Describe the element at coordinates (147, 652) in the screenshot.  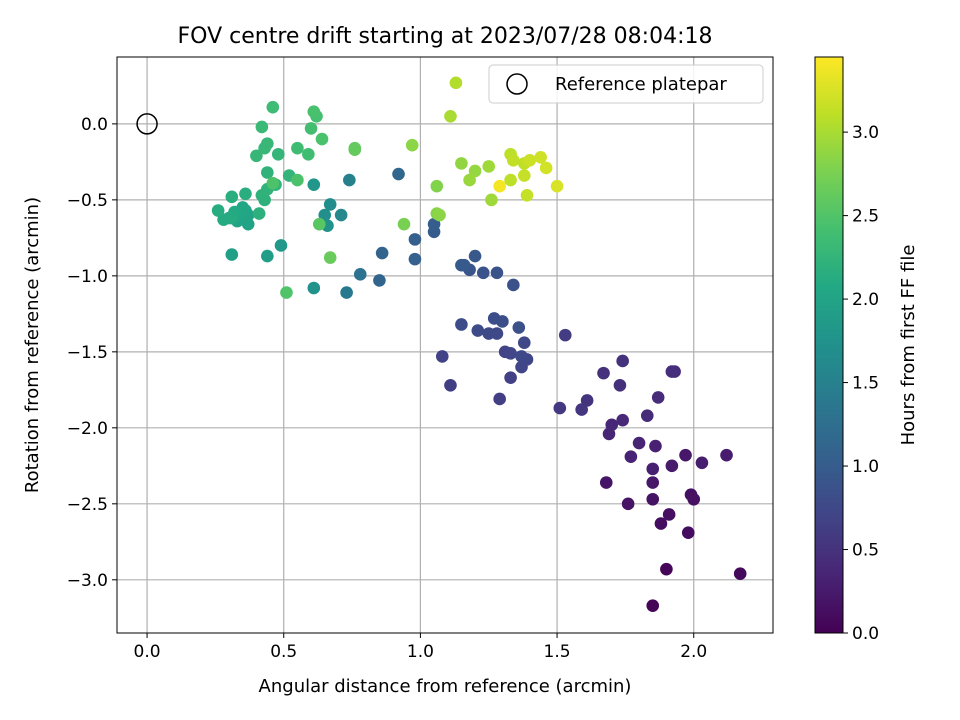
I see `x-tick-label: 0.0` at that location.